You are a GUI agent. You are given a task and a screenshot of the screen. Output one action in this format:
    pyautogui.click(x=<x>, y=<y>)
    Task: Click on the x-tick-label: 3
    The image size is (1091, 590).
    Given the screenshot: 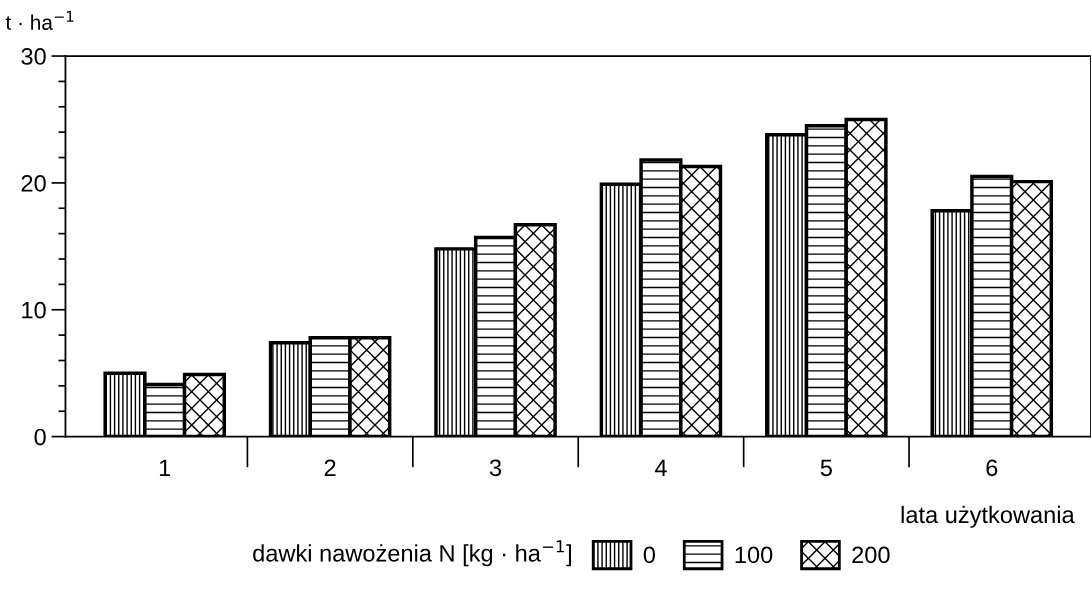 What is the action you would take?
    pyautogui.click(x=495, y=468)
    